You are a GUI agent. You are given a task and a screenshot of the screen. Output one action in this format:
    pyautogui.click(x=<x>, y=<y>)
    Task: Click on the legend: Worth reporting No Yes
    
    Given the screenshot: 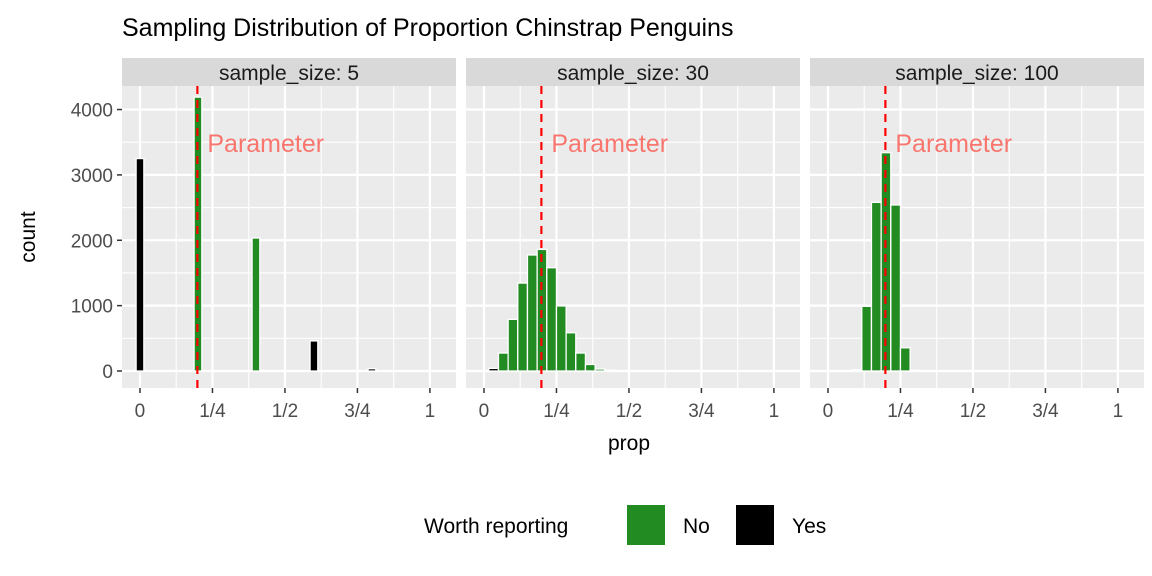 What is the action you would take?
    pyautogui.click(x=625, y=525)
    